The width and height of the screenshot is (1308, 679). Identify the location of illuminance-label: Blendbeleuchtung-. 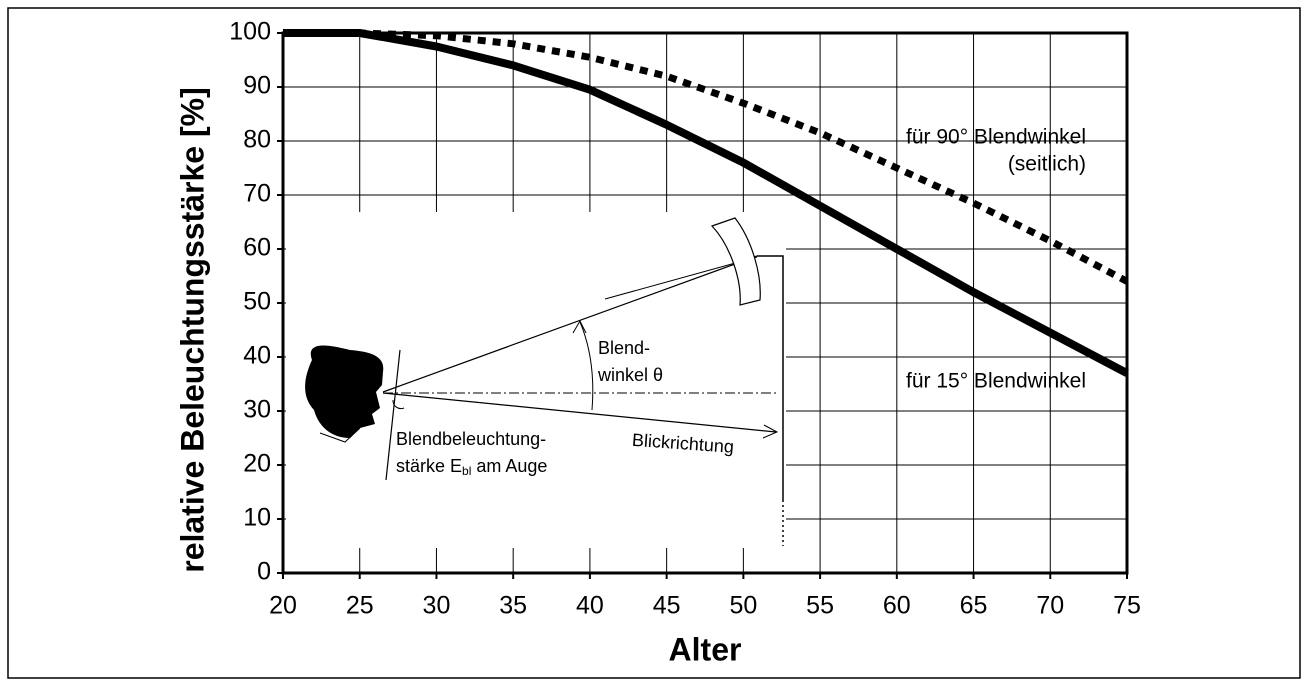
(471, 439).